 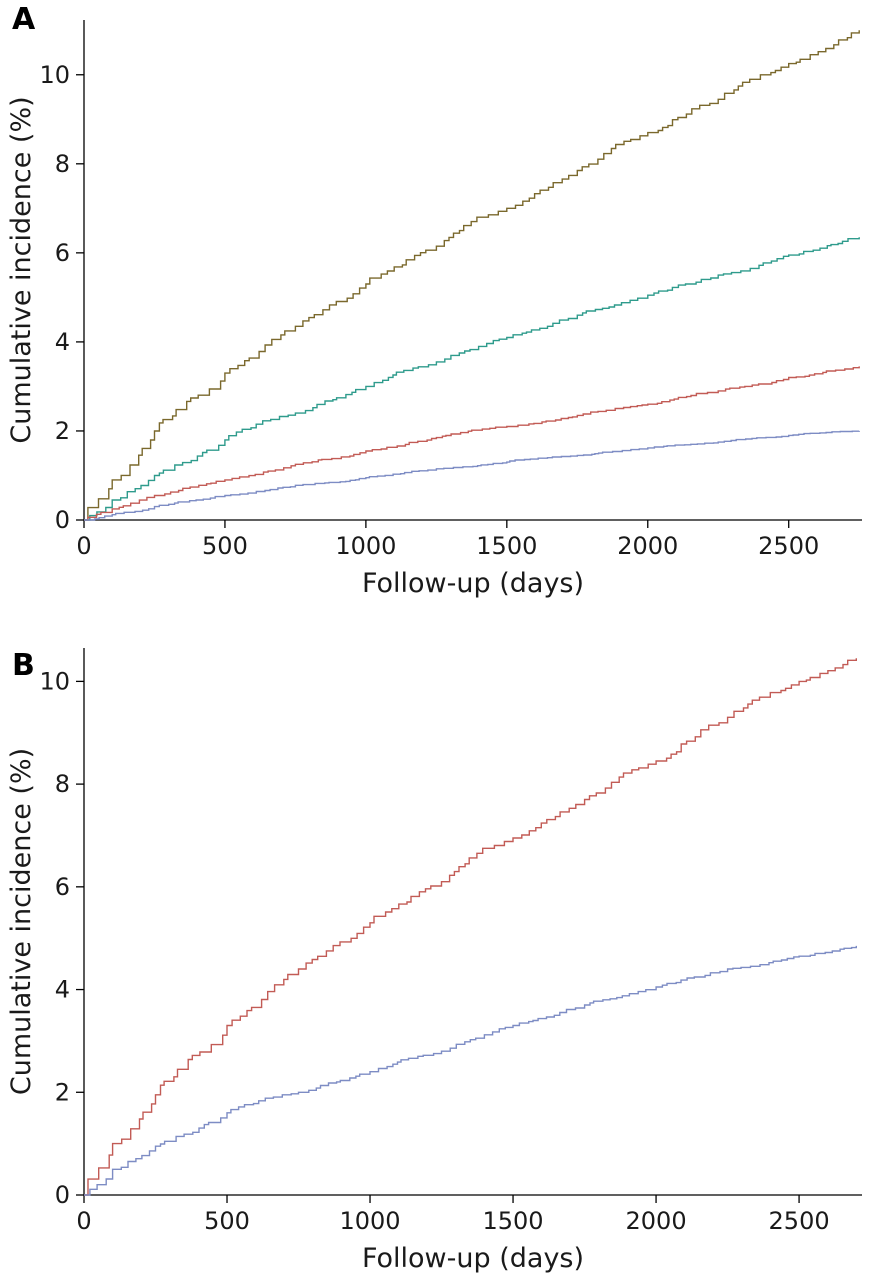 What do you see at coordinates (24, 19) in the screenshot?
I see `panel-a-label: A` at bounding box center [24, 19].